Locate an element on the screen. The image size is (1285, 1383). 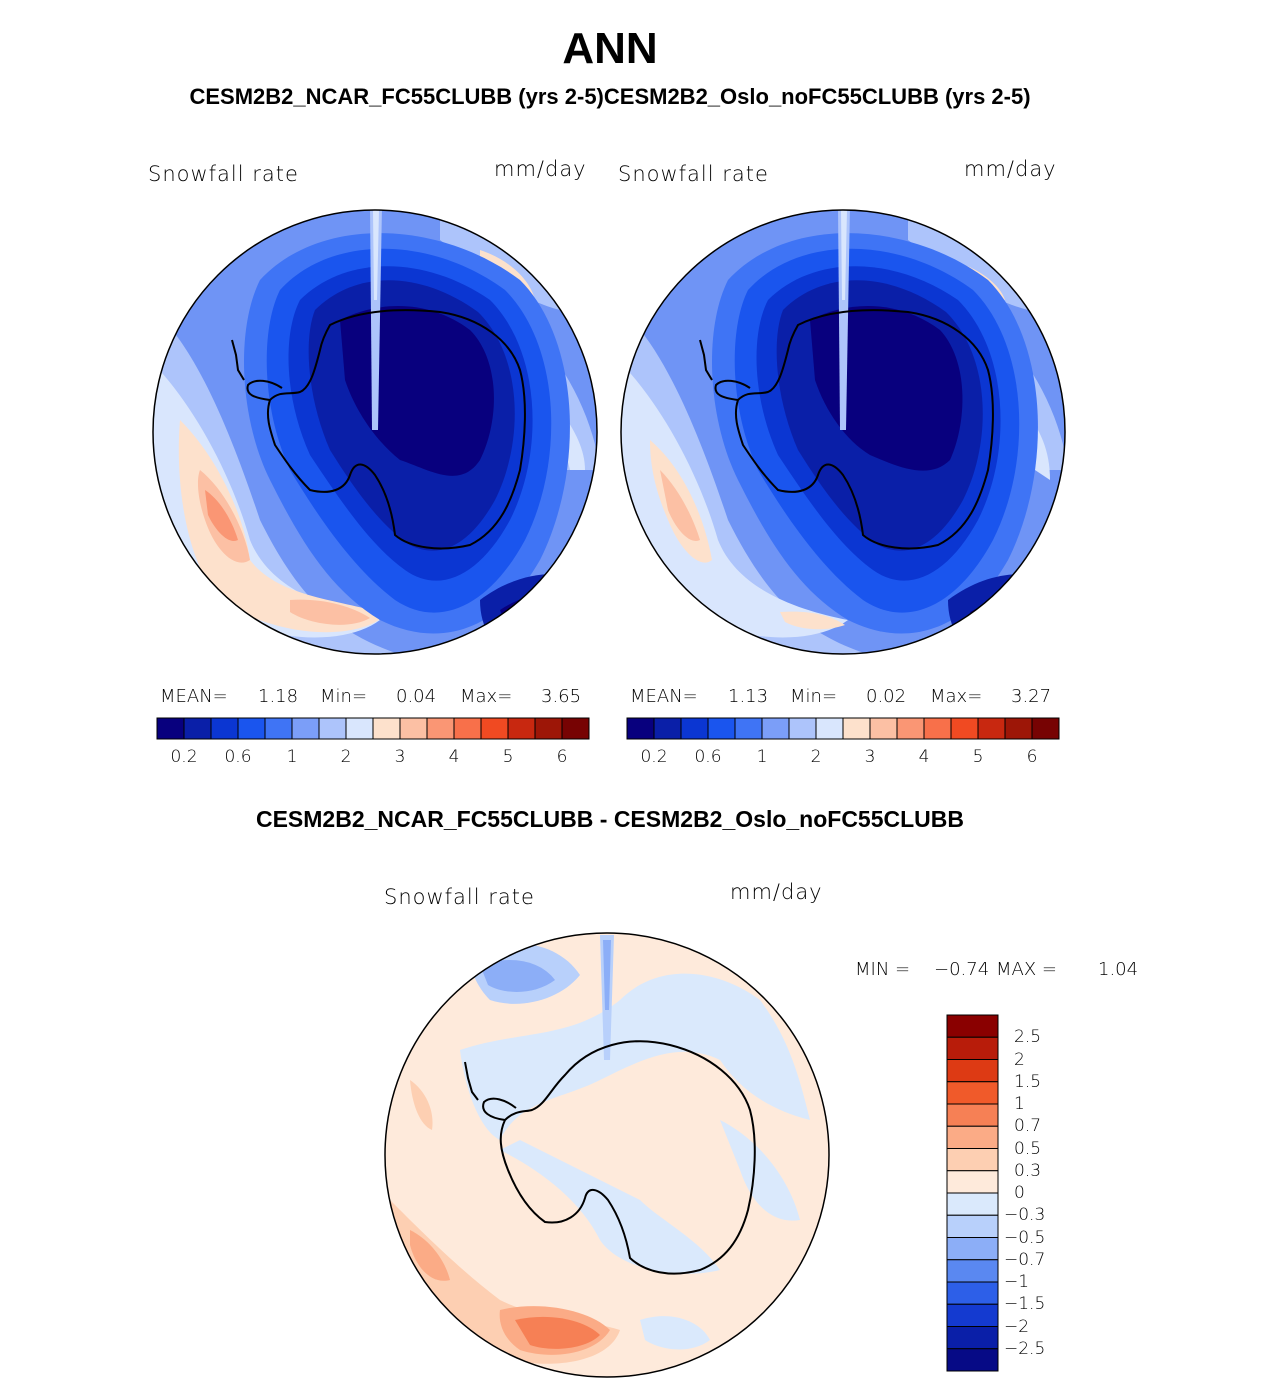
panel2-mean-value: 1.13 is located at coordinates (748, 696).